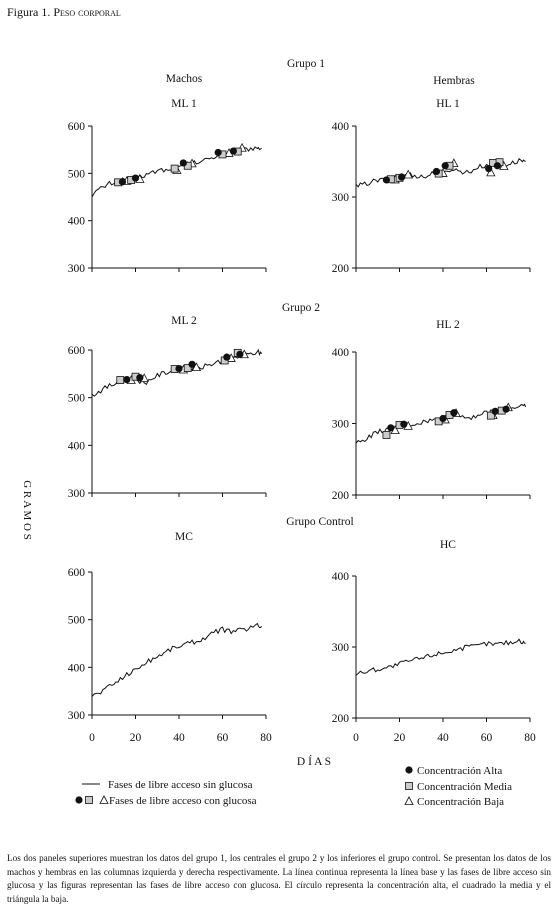 The image size is (558, 909). I want to click on legend-symbol-circle, so click(79, 800).